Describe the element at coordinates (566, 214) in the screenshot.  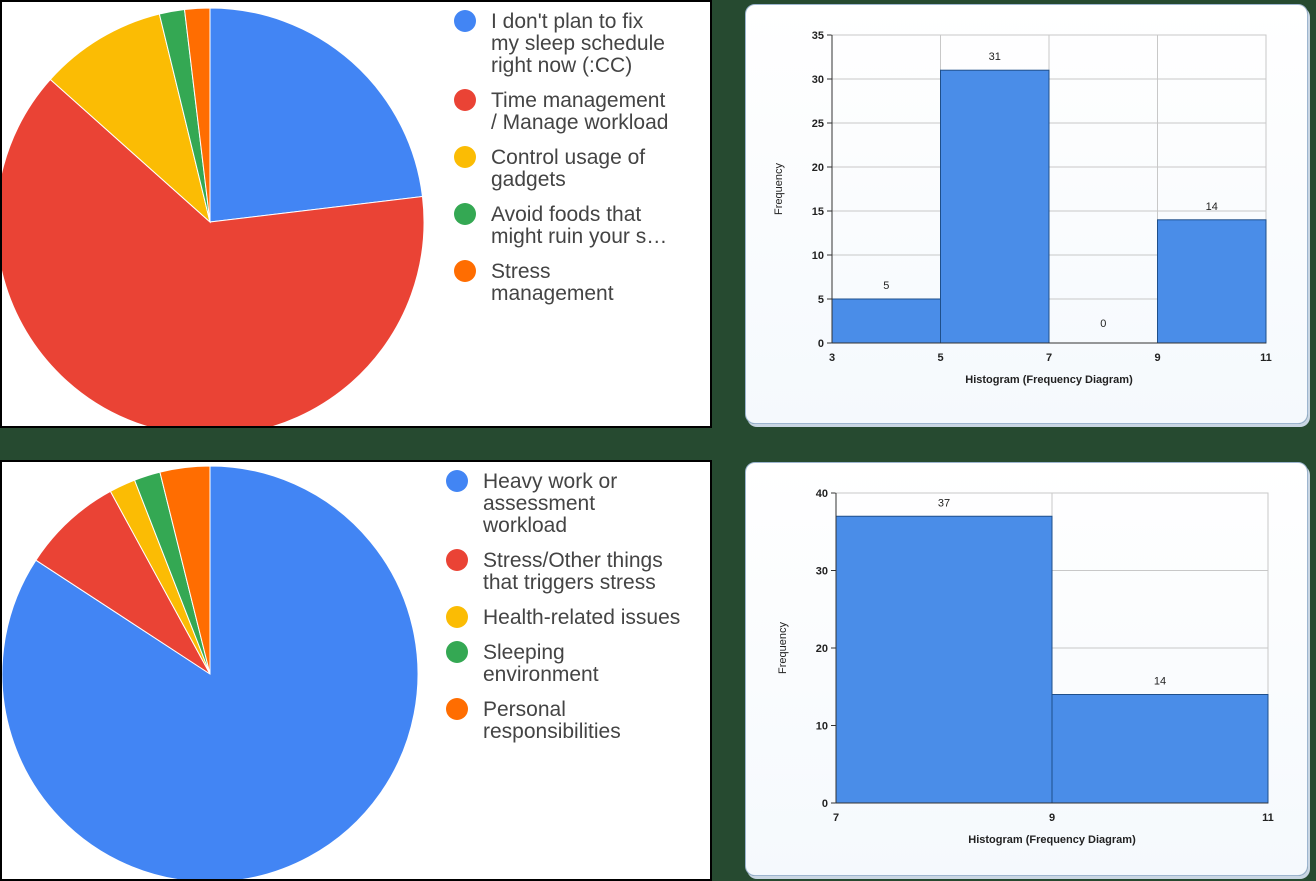
I see `legend-label: Avoid foods that` at that location.